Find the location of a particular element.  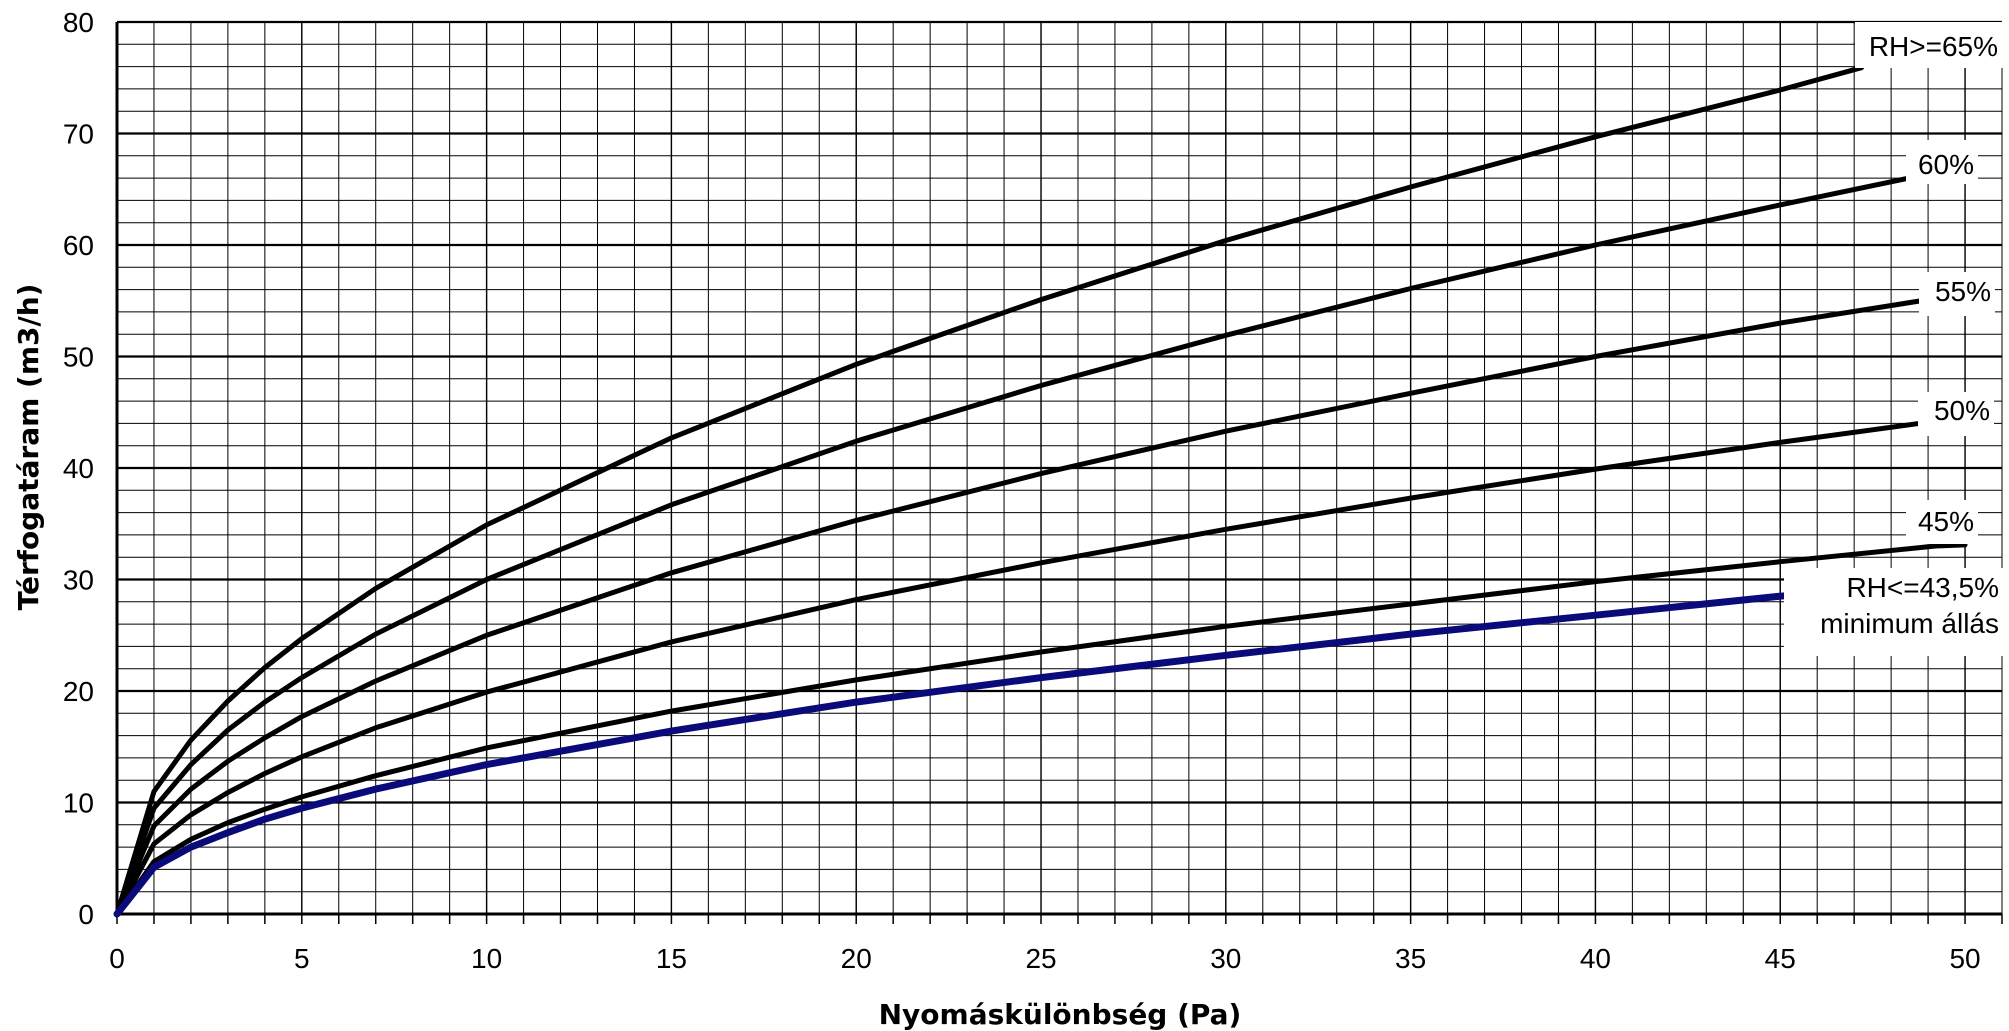

y-tick-label: 30 is located at coordinates (78, 580).